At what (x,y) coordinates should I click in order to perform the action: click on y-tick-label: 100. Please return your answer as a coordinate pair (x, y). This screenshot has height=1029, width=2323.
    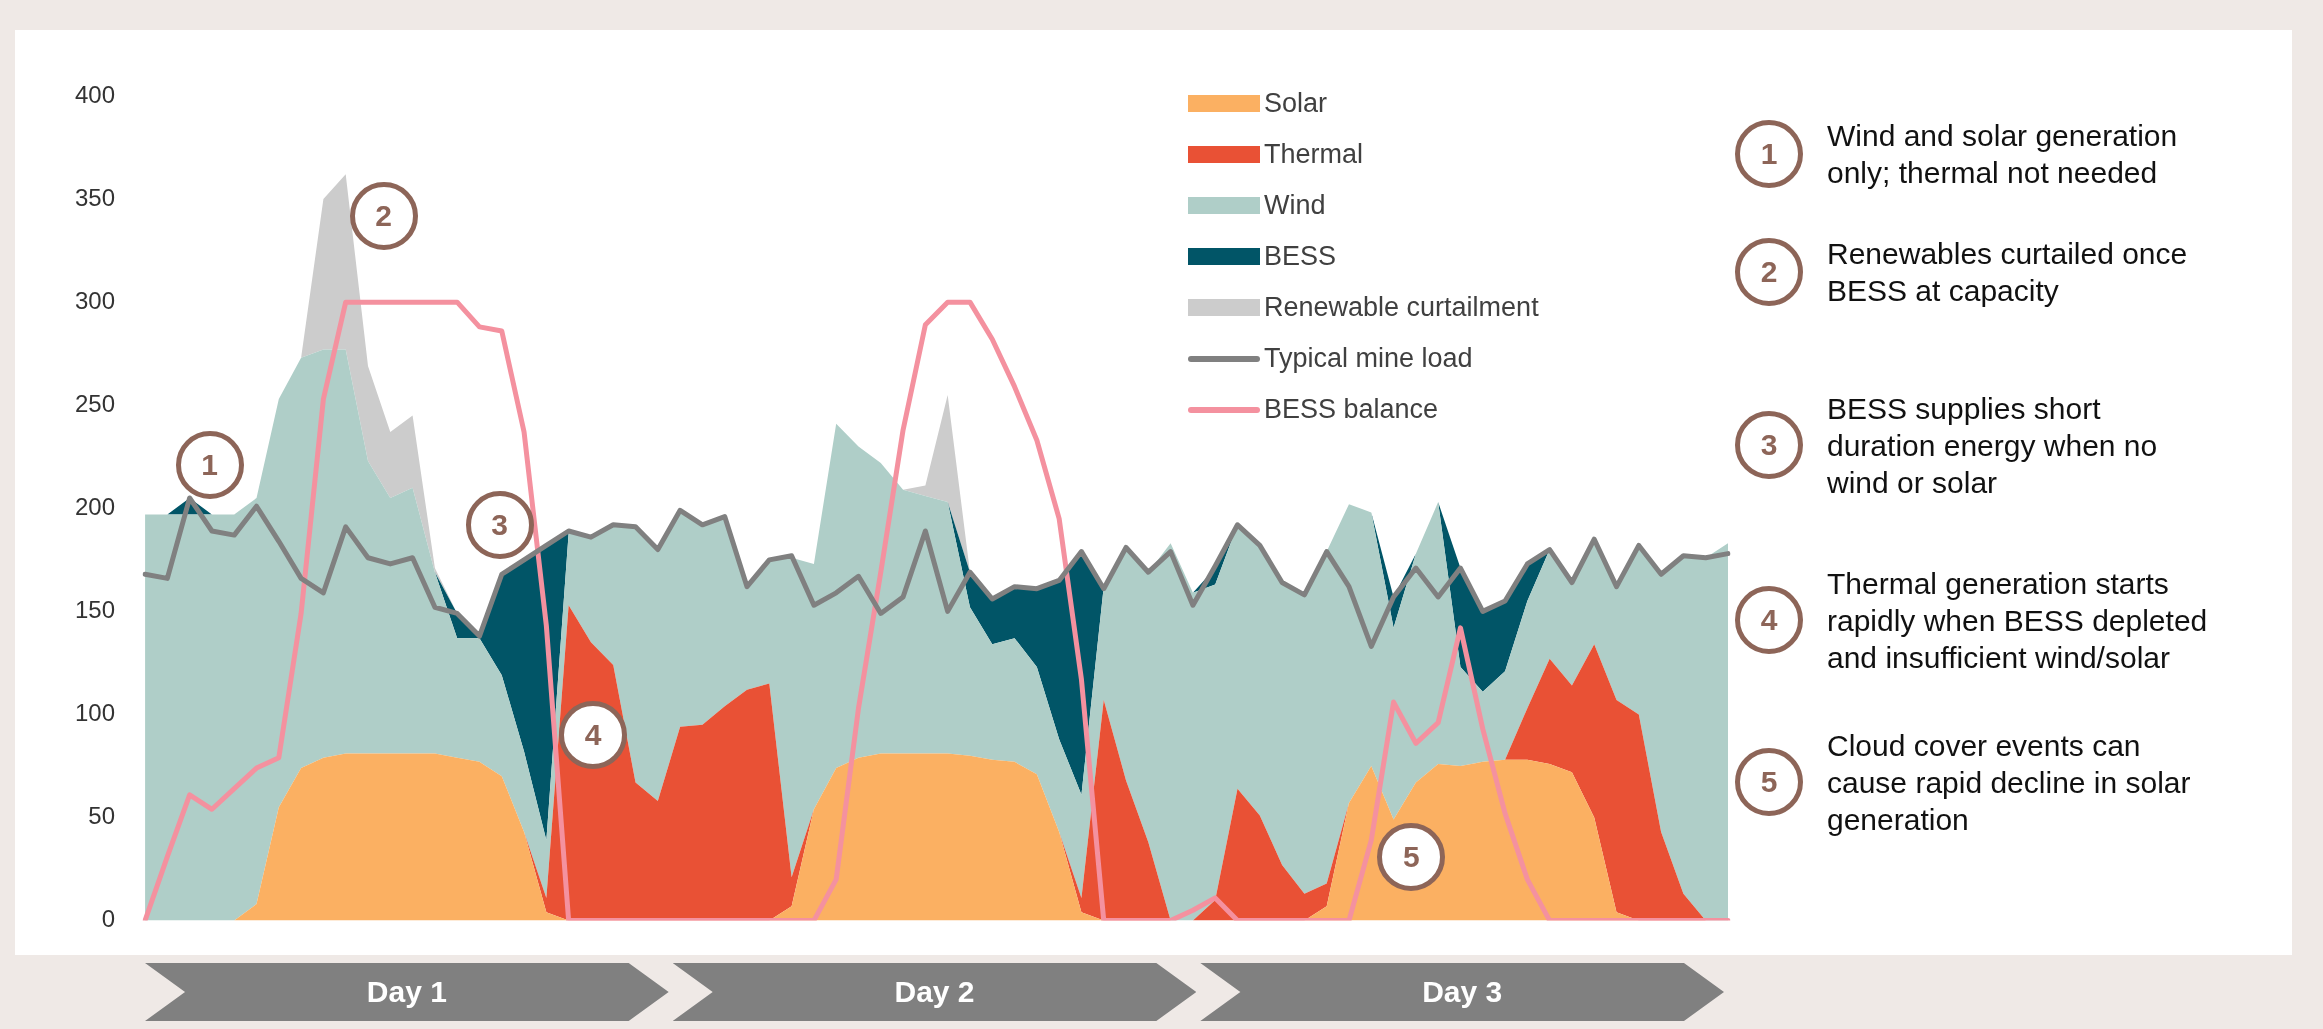
    Looking at the image, I should click on (95, 713).